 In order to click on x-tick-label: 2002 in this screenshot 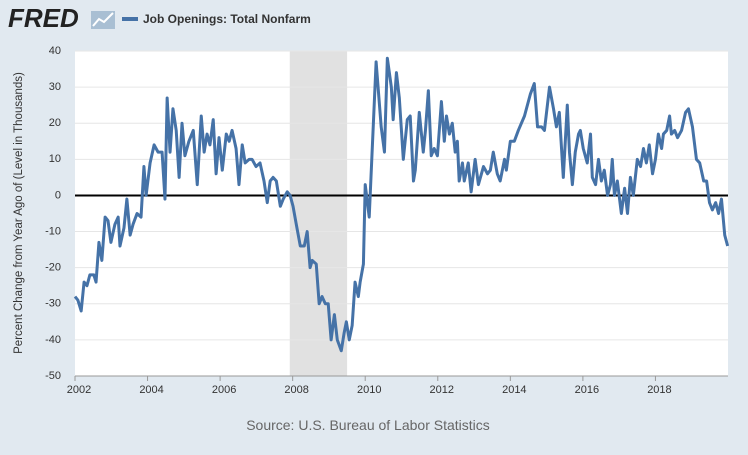, I will do `click(79, 390)`.